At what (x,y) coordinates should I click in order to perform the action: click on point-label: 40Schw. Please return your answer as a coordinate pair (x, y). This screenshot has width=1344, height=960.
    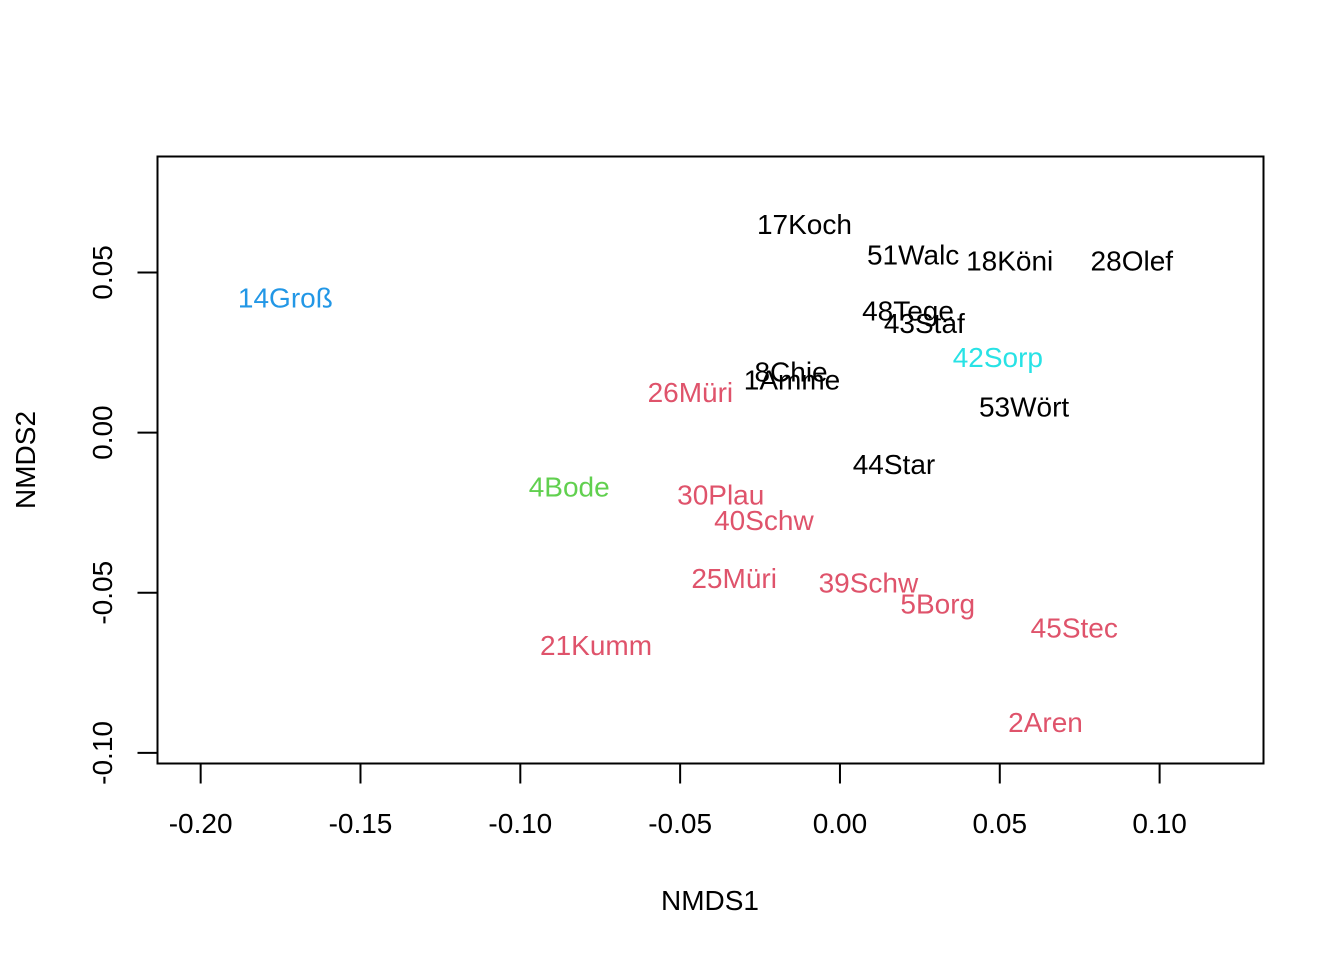
    Looking at the image, I should click on (764, 520).